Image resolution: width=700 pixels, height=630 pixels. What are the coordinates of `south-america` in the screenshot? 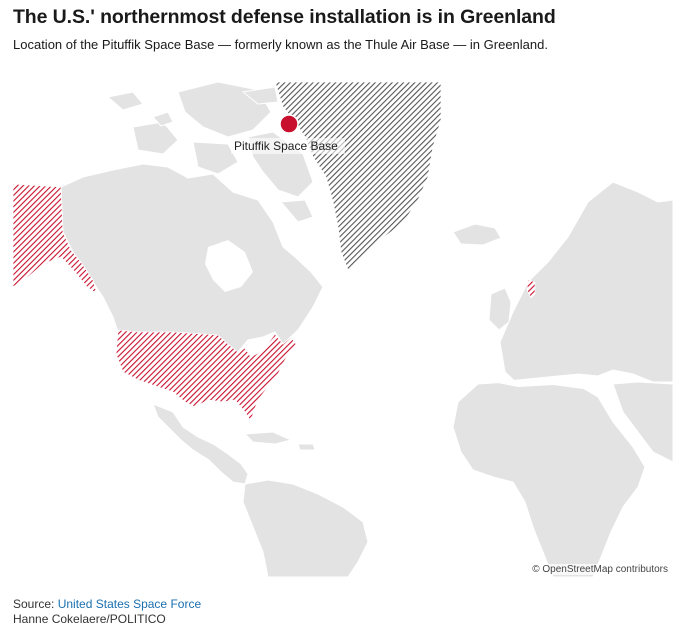 It's located at (305, 528).